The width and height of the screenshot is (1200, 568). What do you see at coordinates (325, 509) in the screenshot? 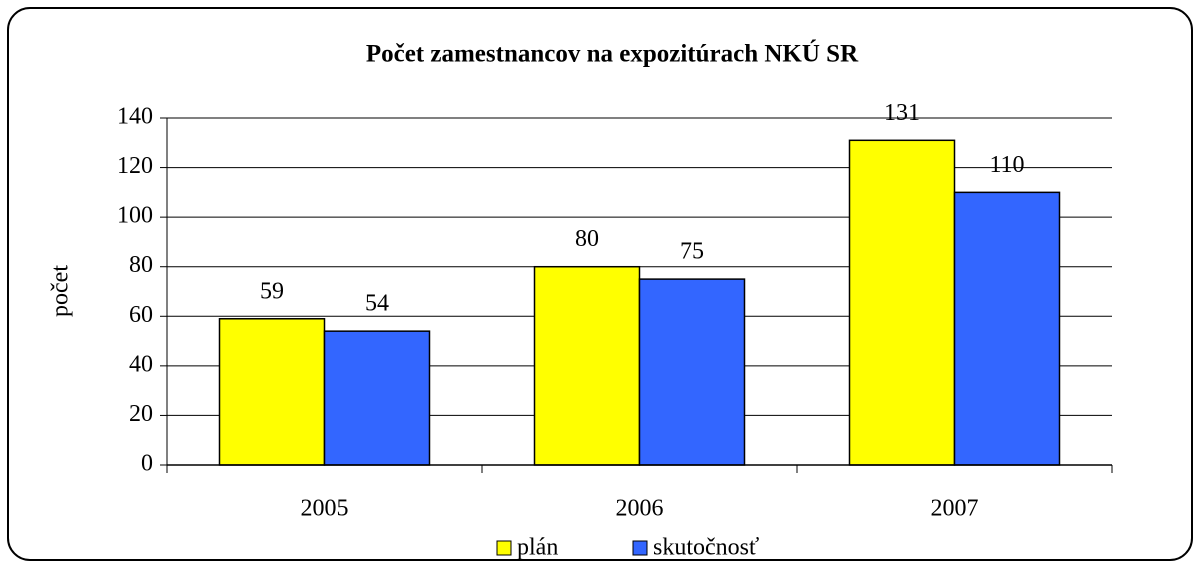
I see `x-tick-label: 2005` at bounding box center [325, 509].